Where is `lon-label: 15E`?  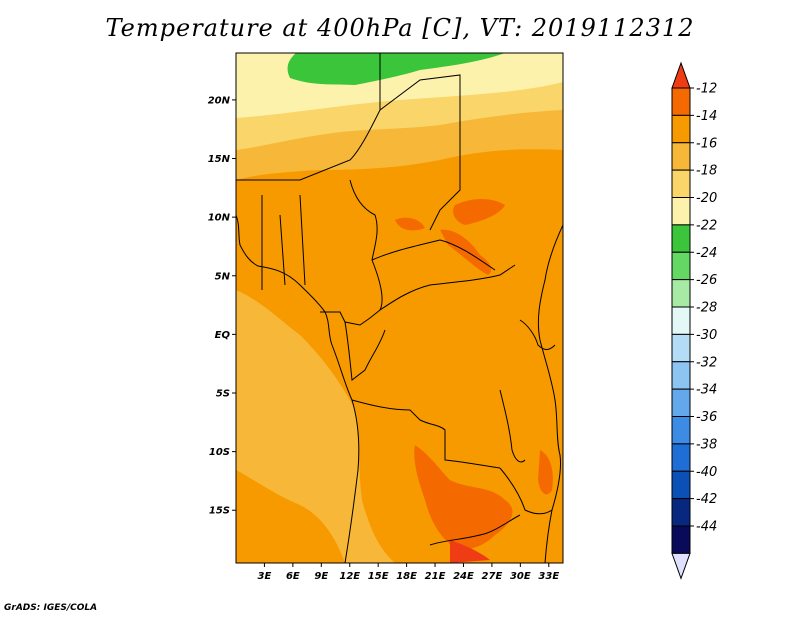 lon-label: 15E is located at coordinates (378, 576).